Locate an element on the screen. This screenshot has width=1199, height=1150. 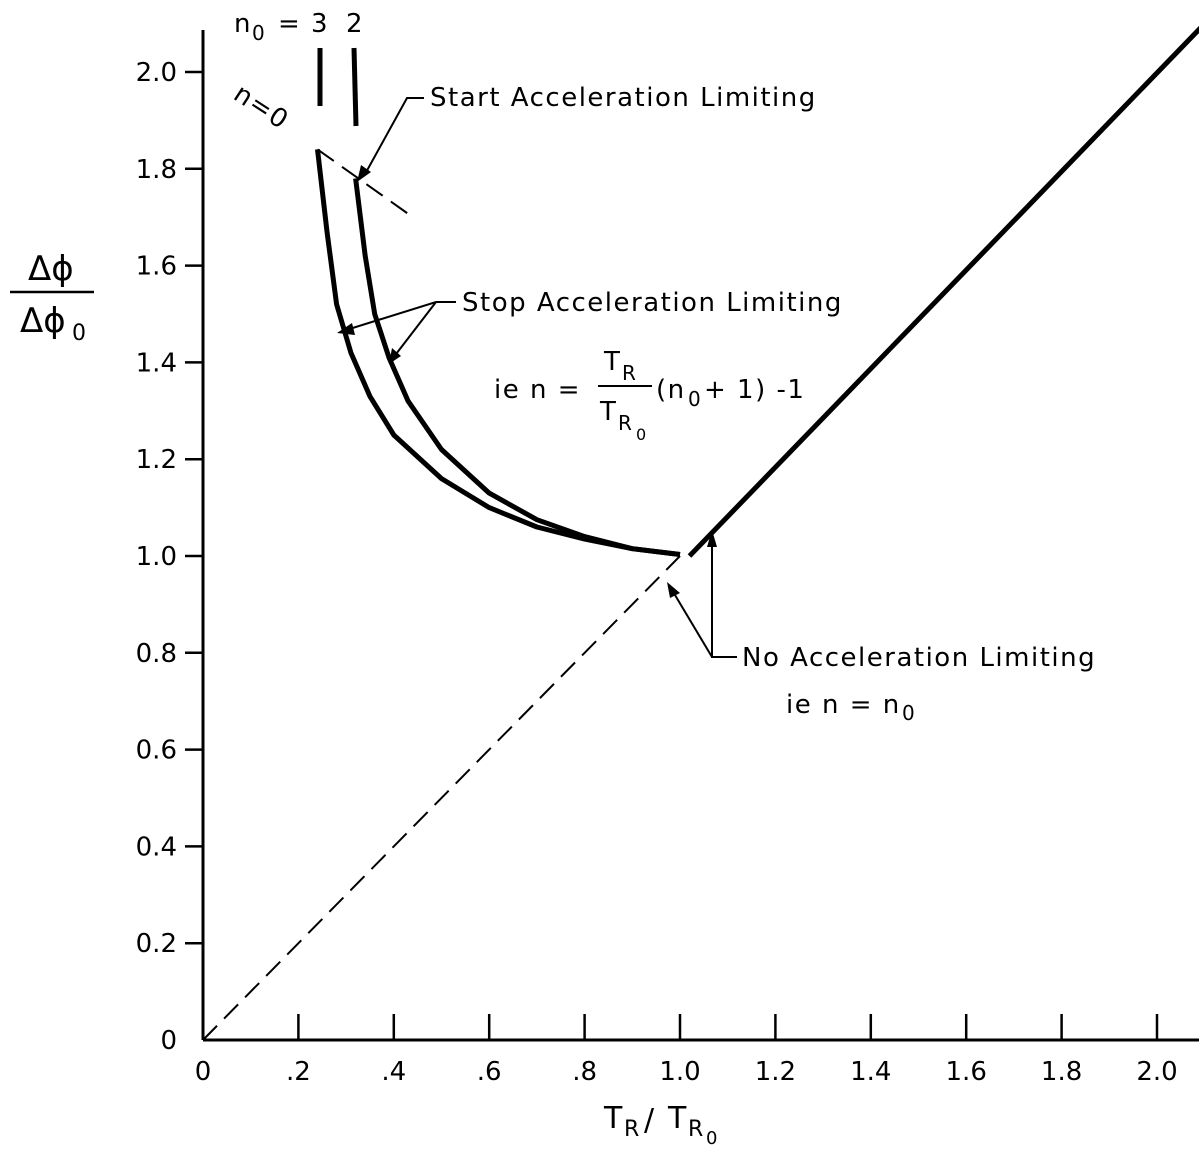
x-tick-label: 0 is located at coordinates (203, 1072).